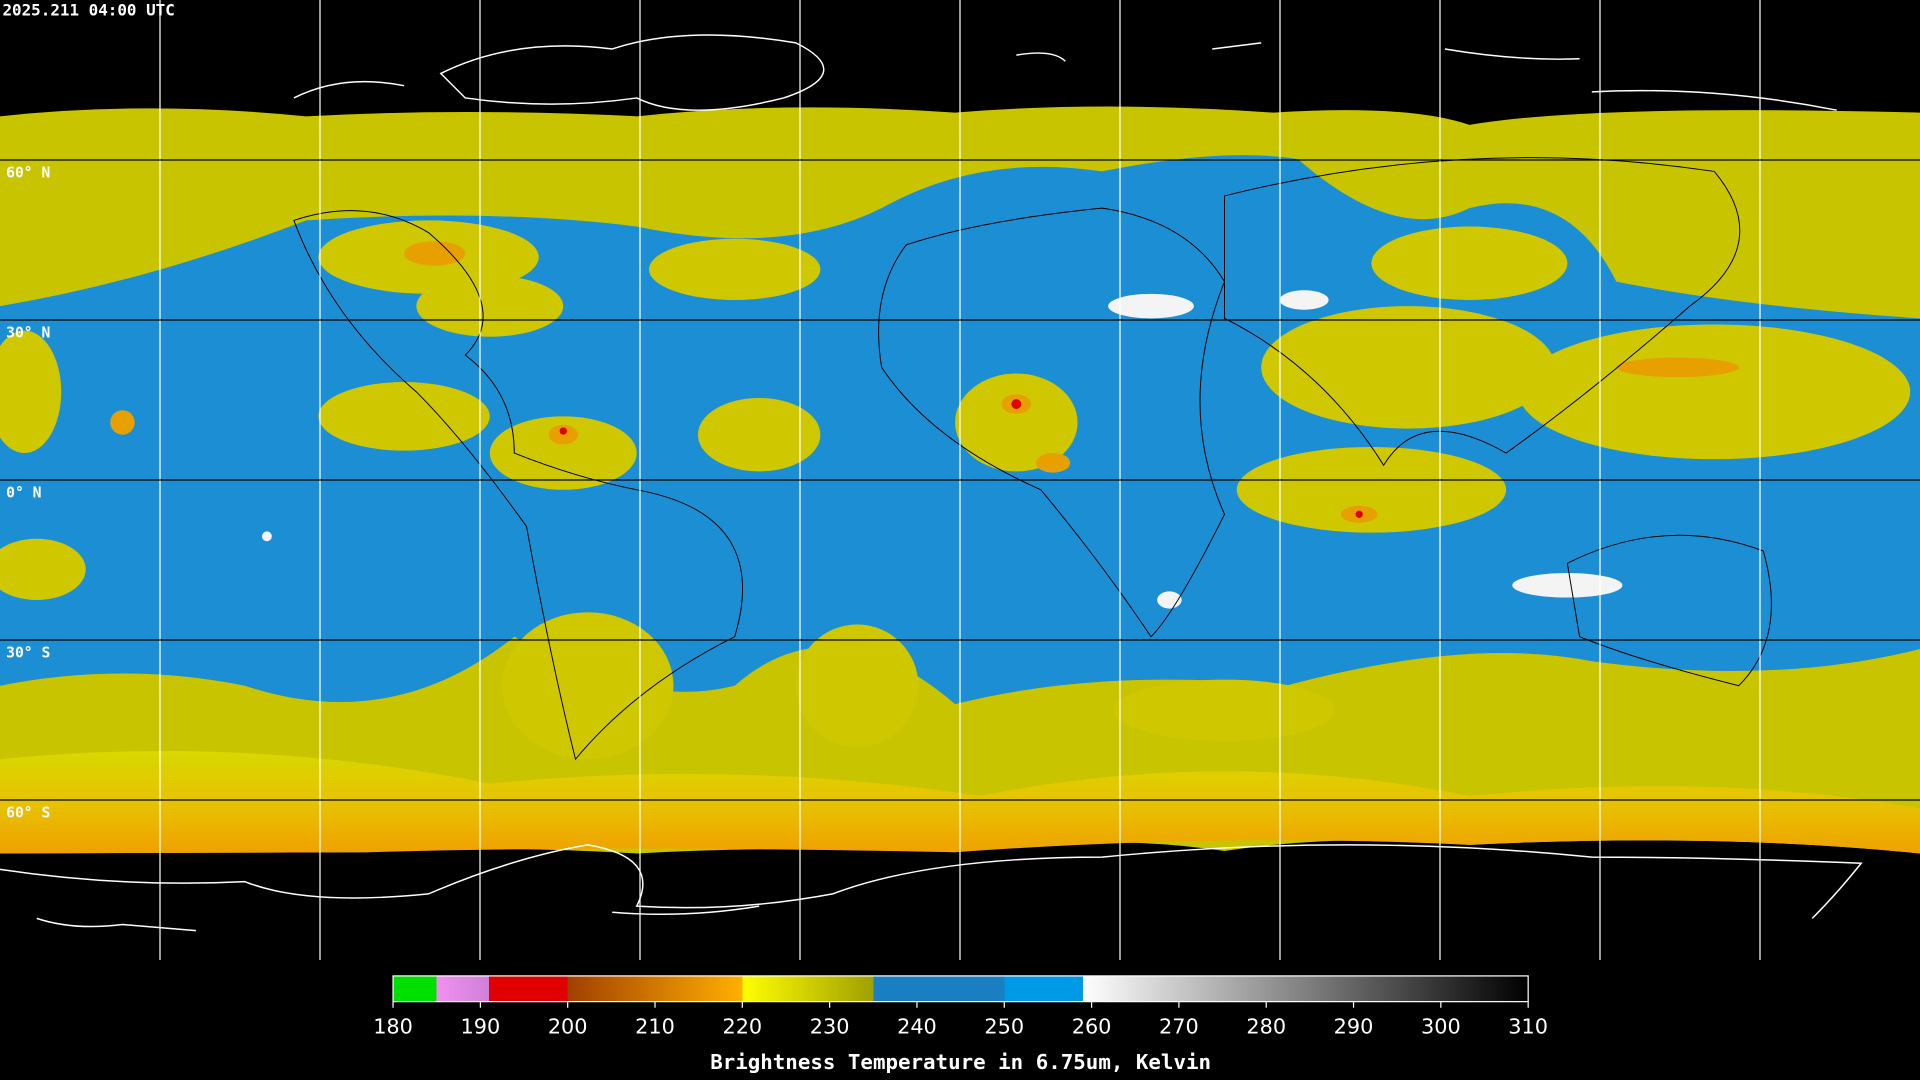 Image resolution: width=1920 pixels, height=1080 pixels. What do you see at coordinates (481, 1026) in the screenshot?
I see `colorbar-tick-label: 190` at bounding box center [481, 1026].